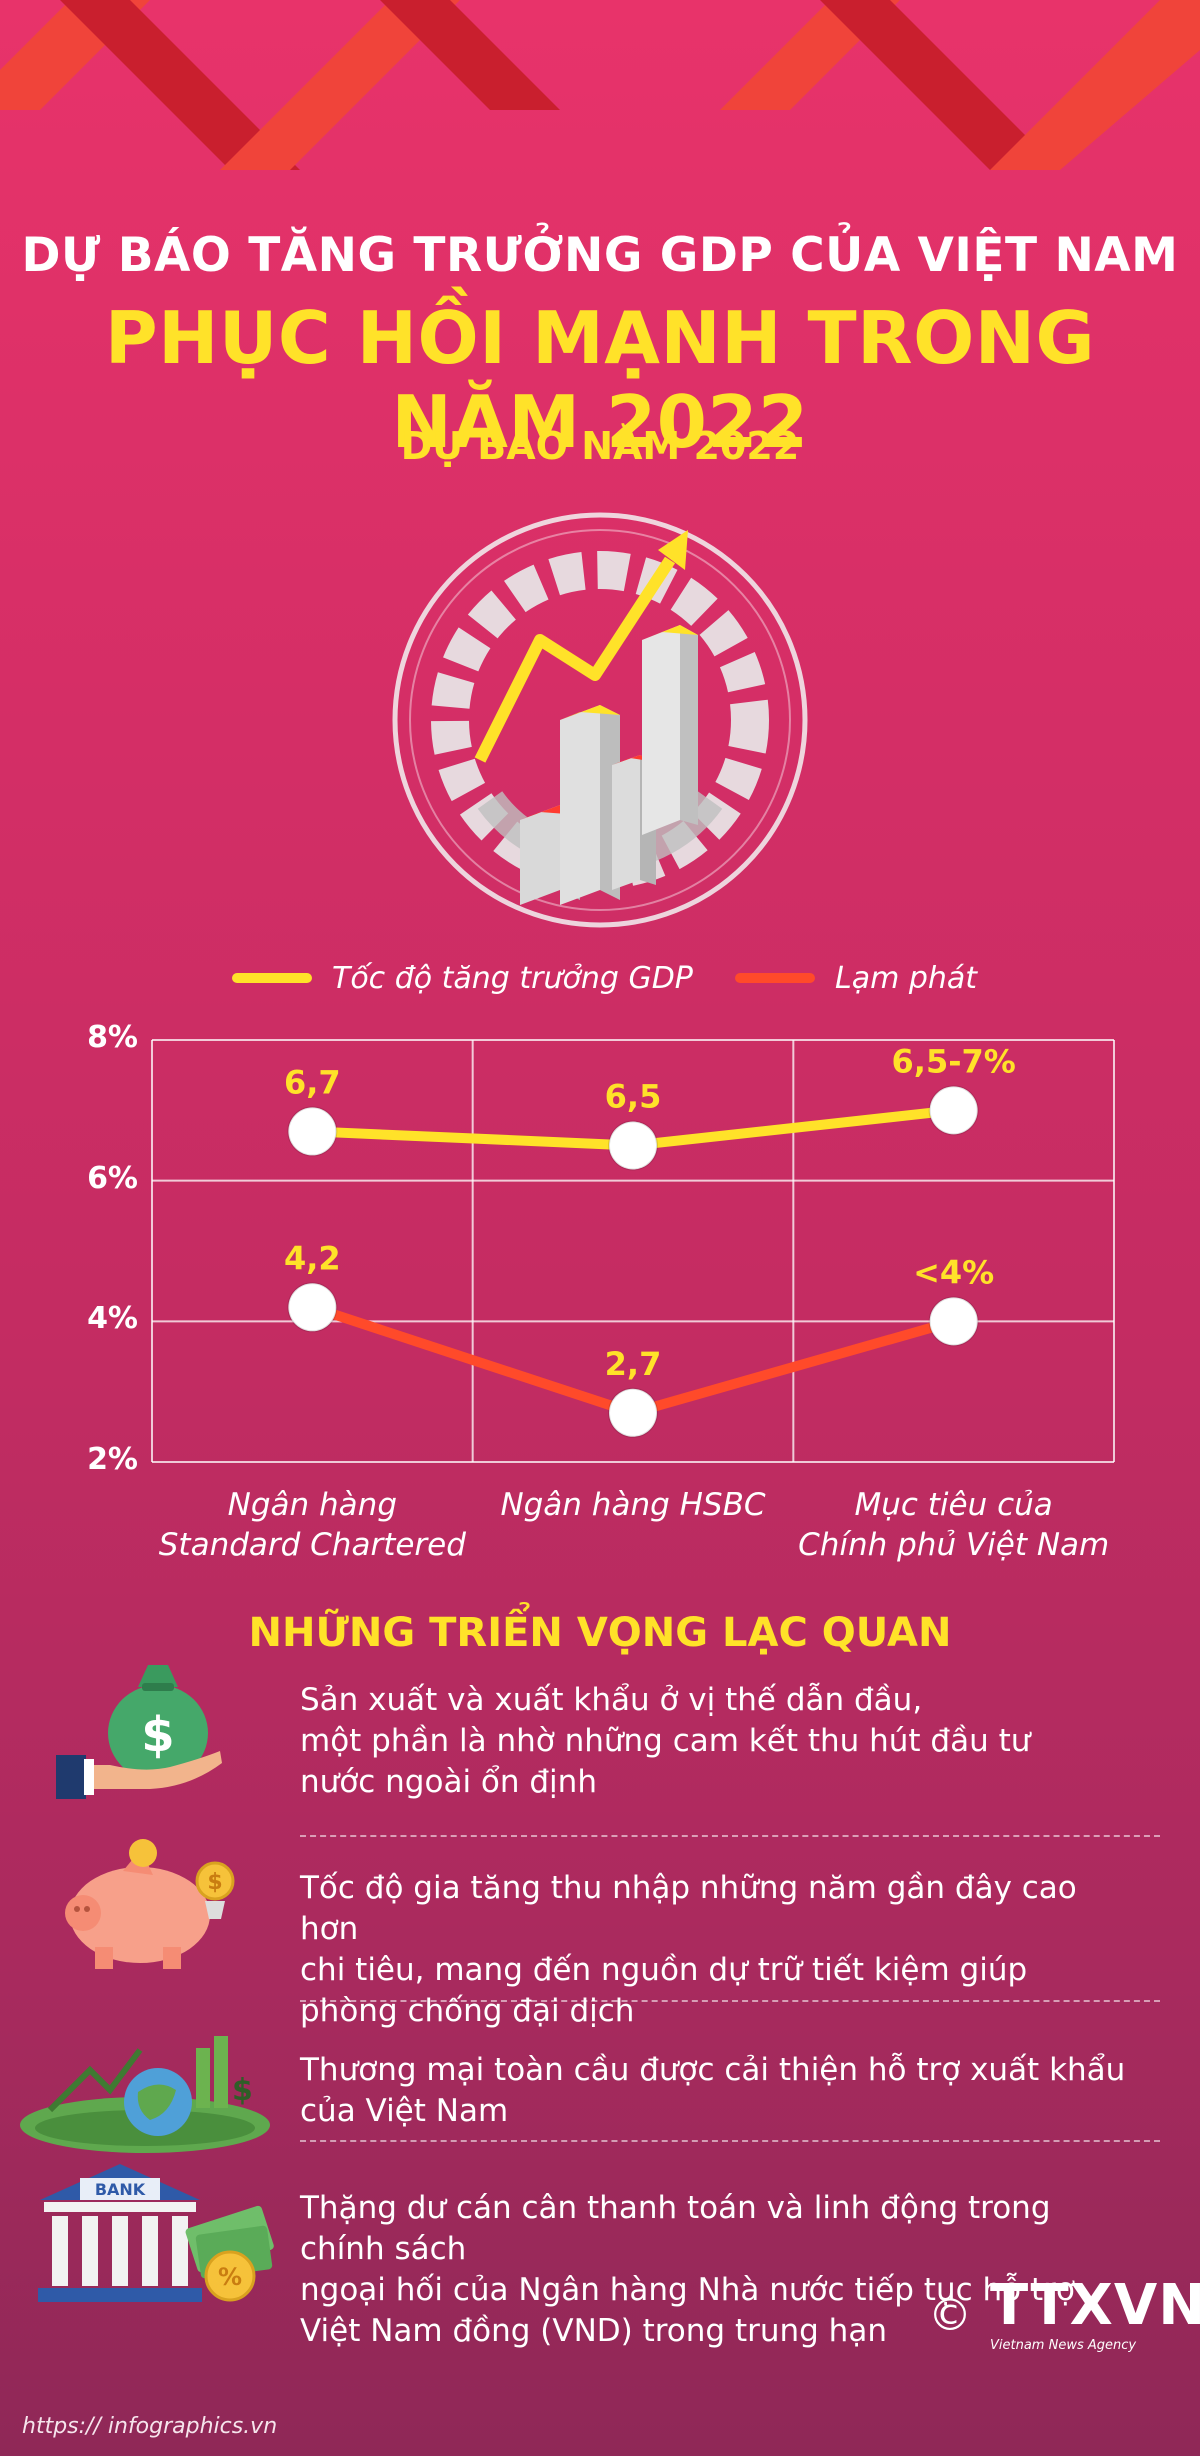 This screenshot has height=2456, width=1200. I want to click on x-category-label: Ngân hàng HSBC, so click(633, 1506).